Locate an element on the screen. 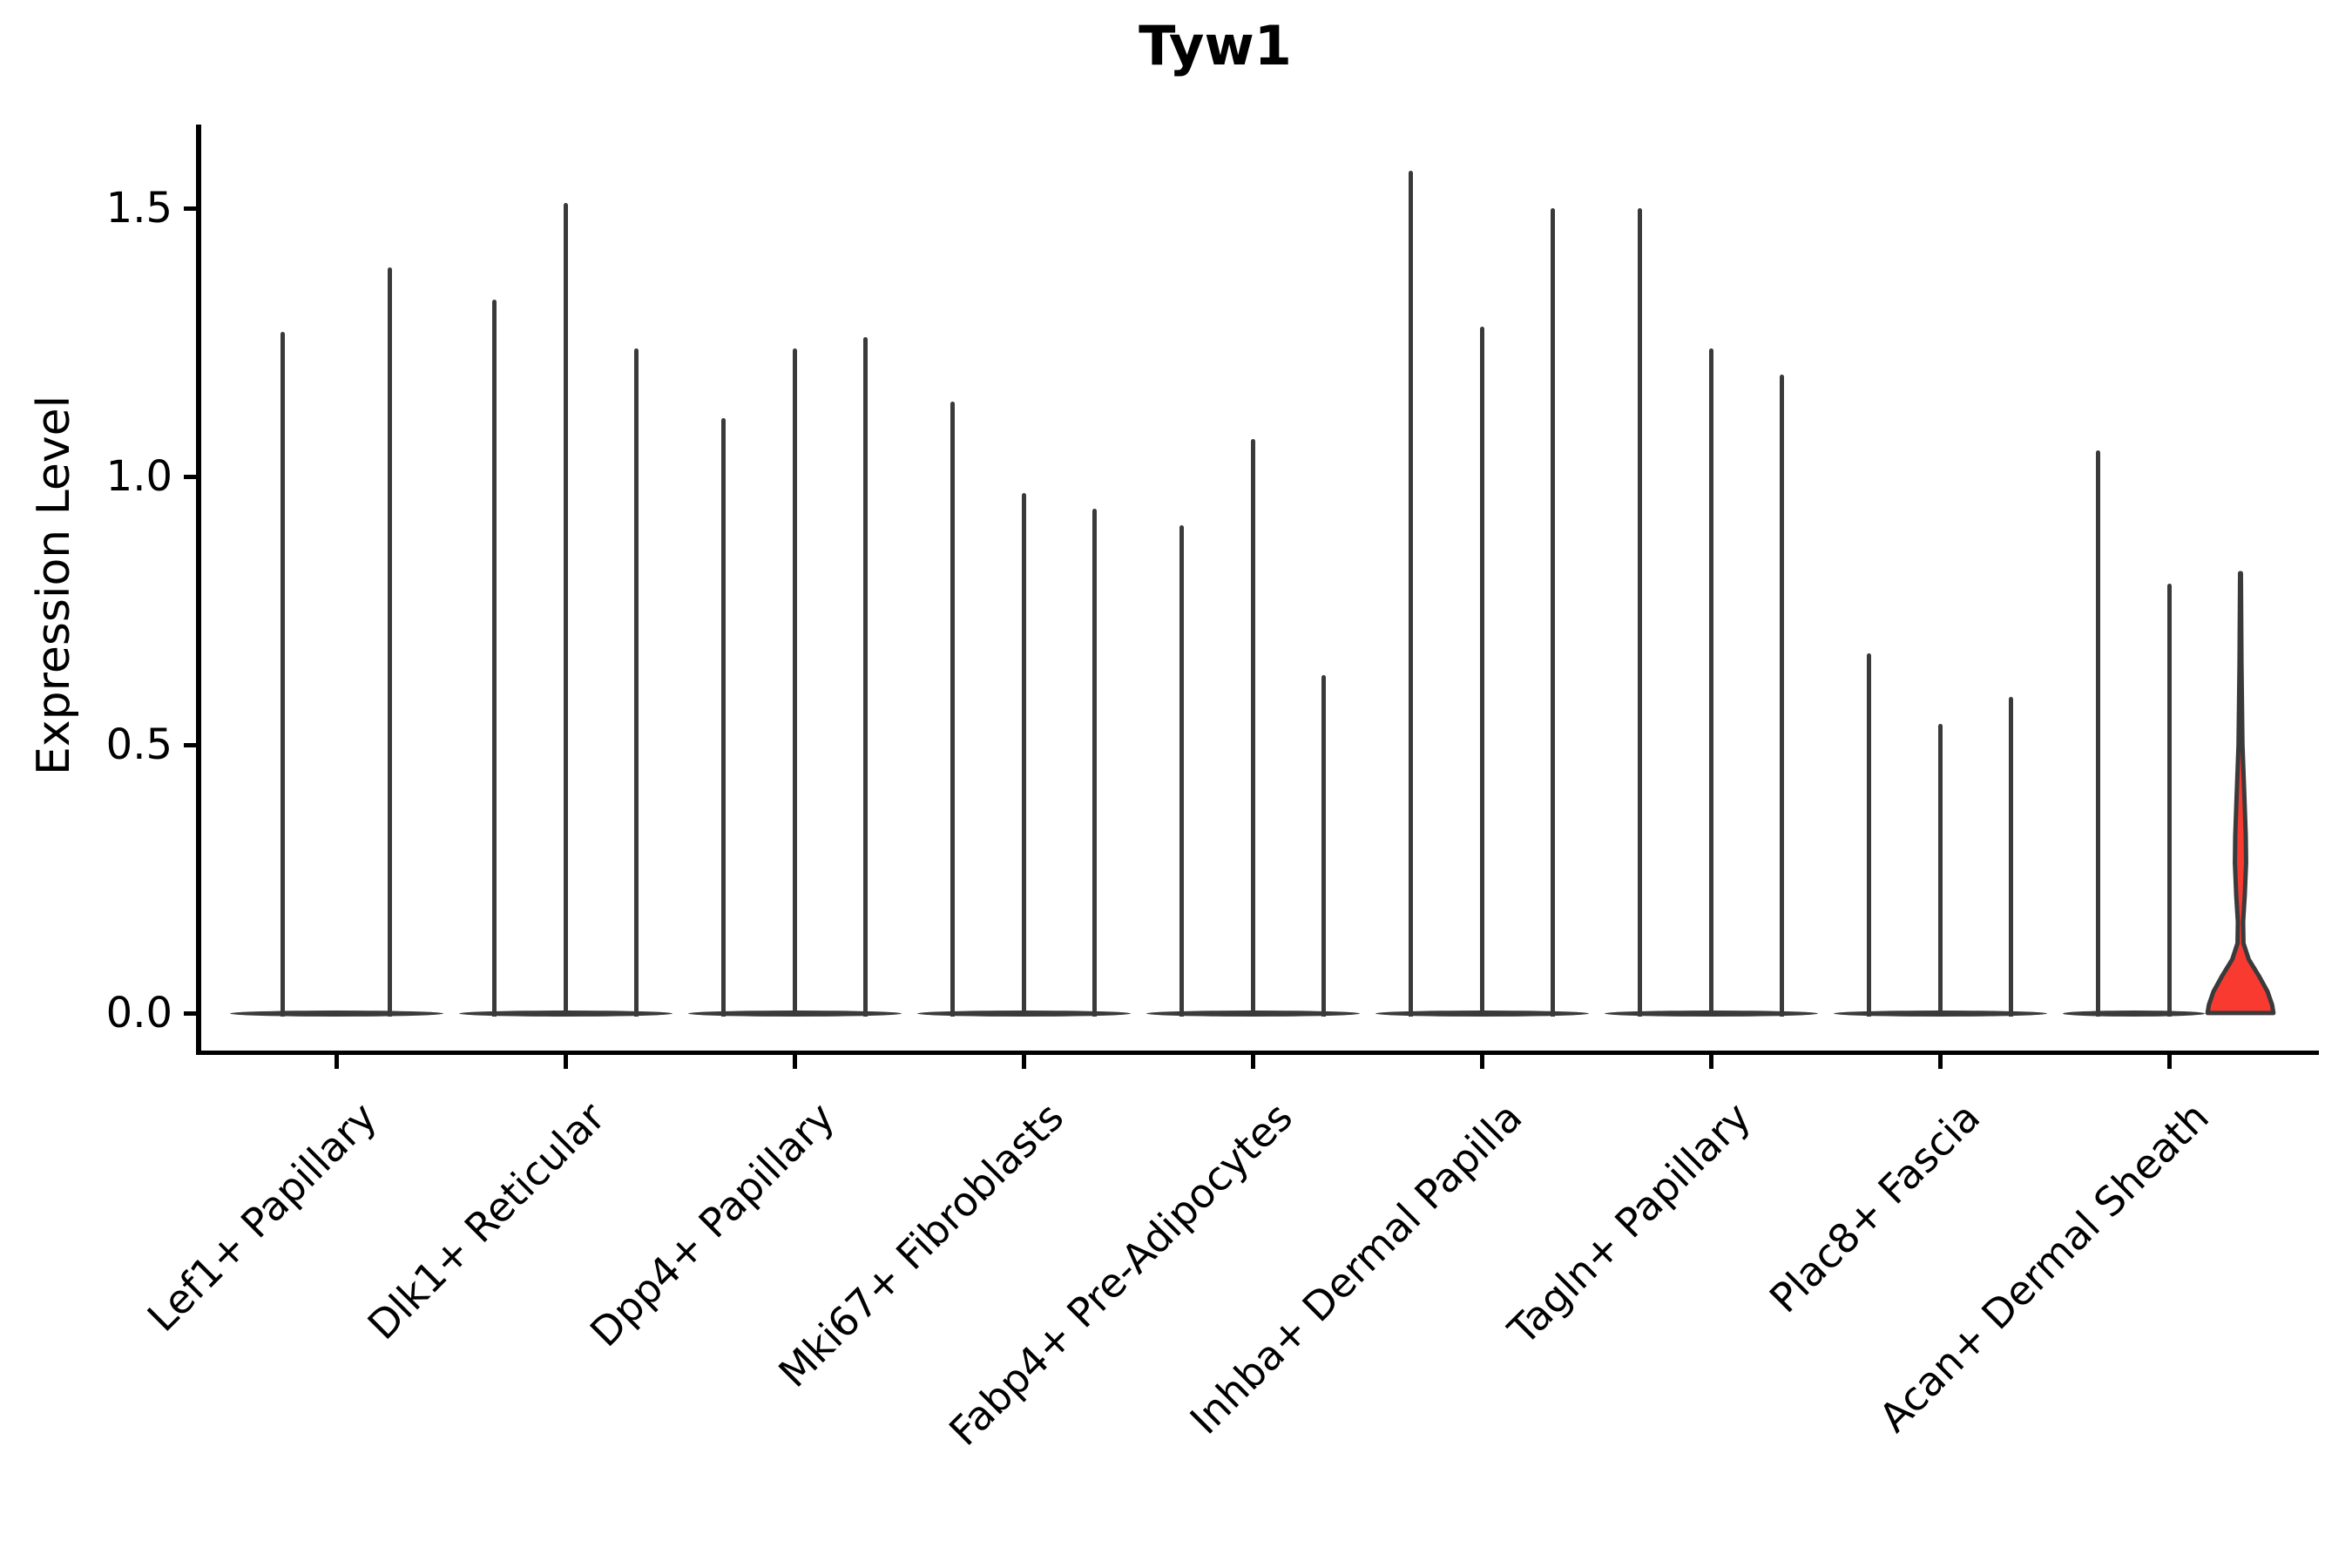 The width and height of the screenshot is (2352, 1568). x-axis-category-label: Plac8+ Fascia is located at coordinates (1875, 1207).